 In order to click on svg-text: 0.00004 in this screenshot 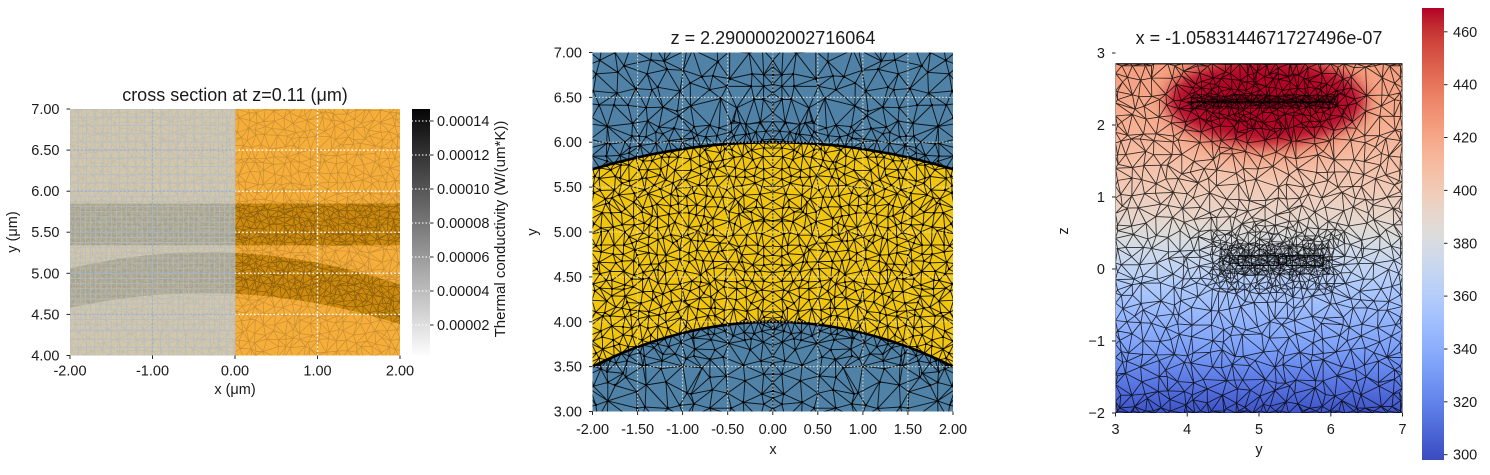, I will do `click(463, 292)`.